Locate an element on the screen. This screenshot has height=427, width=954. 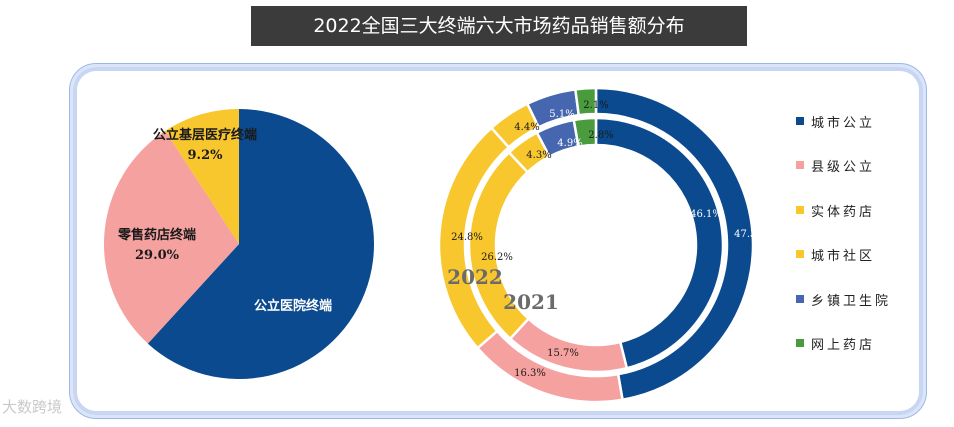
donut-2022-label-2: 24.8% is located at coordinates (467, 237).